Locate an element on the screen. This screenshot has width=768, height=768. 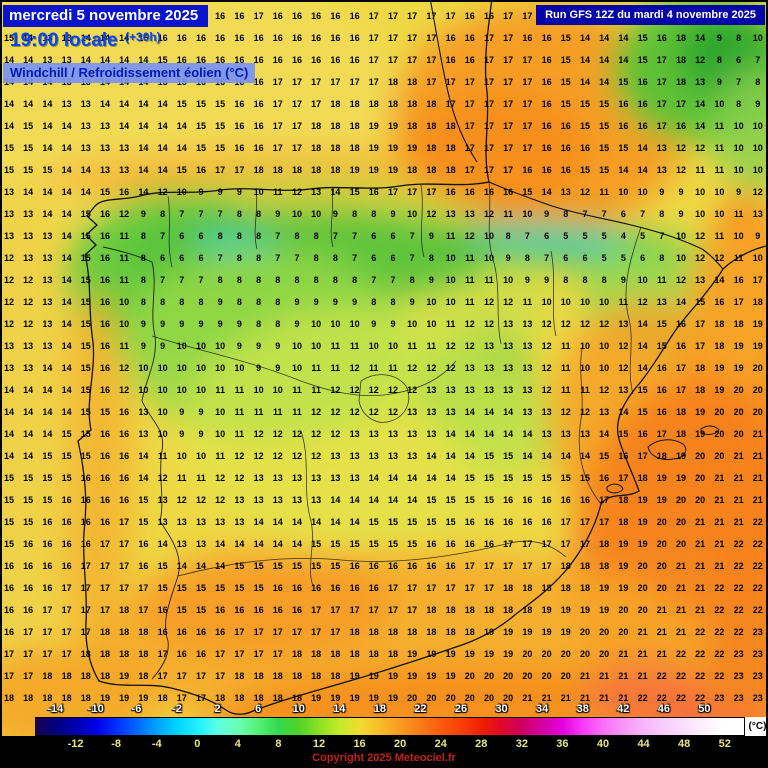
colorbar-tick-bottom: 48 is located at coordinates (684, 744).